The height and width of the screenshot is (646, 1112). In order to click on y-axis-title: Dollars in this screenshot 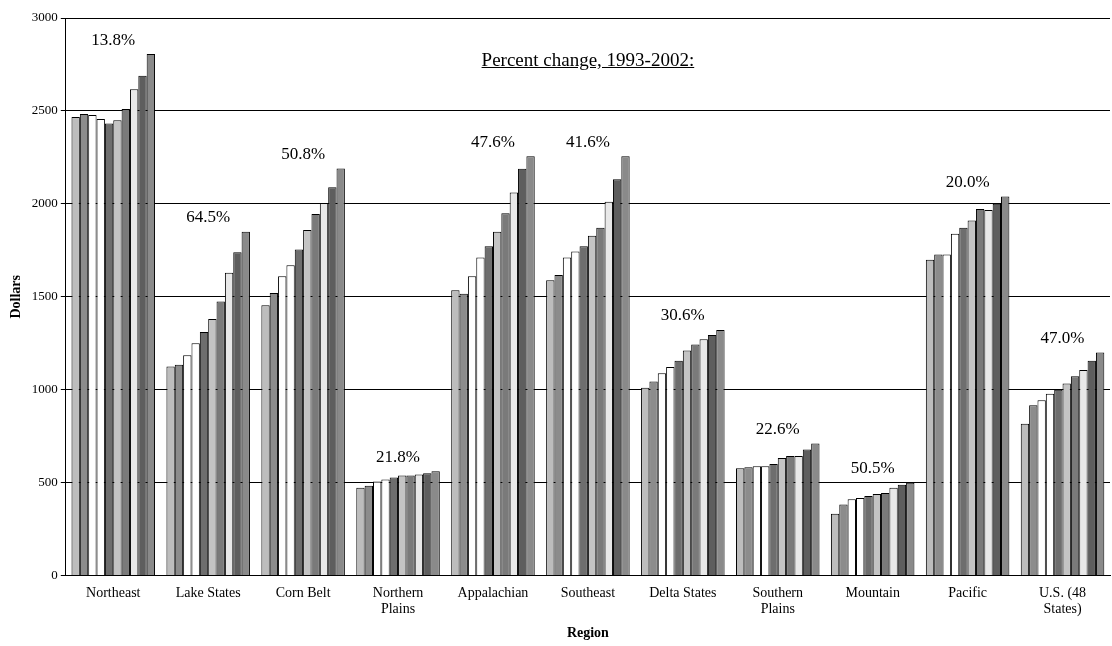, I will do `click(16, 296)`.